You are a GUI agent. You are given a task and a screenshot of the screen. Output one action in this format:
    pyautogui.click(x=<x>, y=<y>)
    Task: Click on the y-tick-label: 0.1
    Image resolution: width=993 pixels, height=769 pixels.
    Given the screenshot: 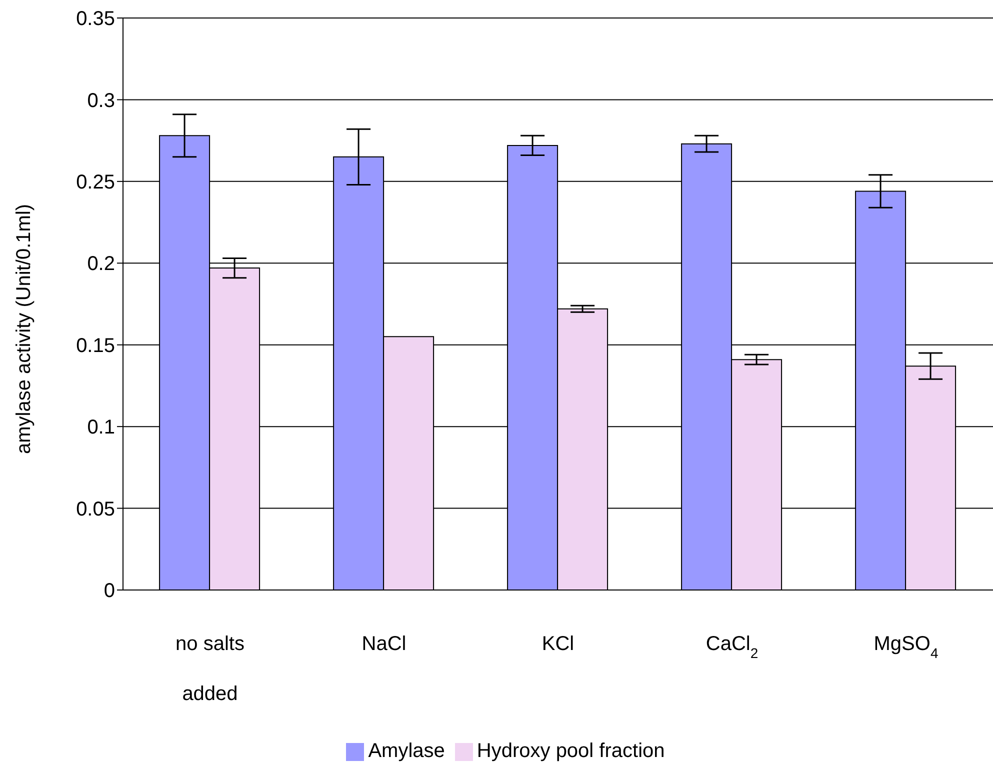 What is the action you would take?
    pyautogui.click(x=101, y=427)
    